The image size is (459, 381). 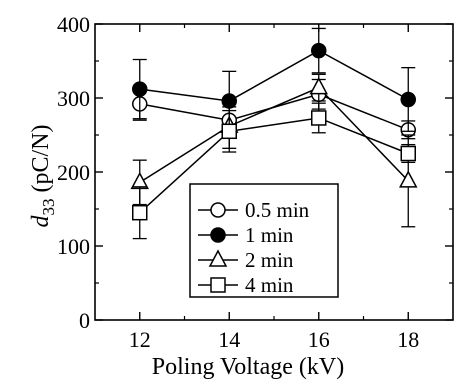 I want to click on x-tick-label: 18, so click(x=408, y=339).